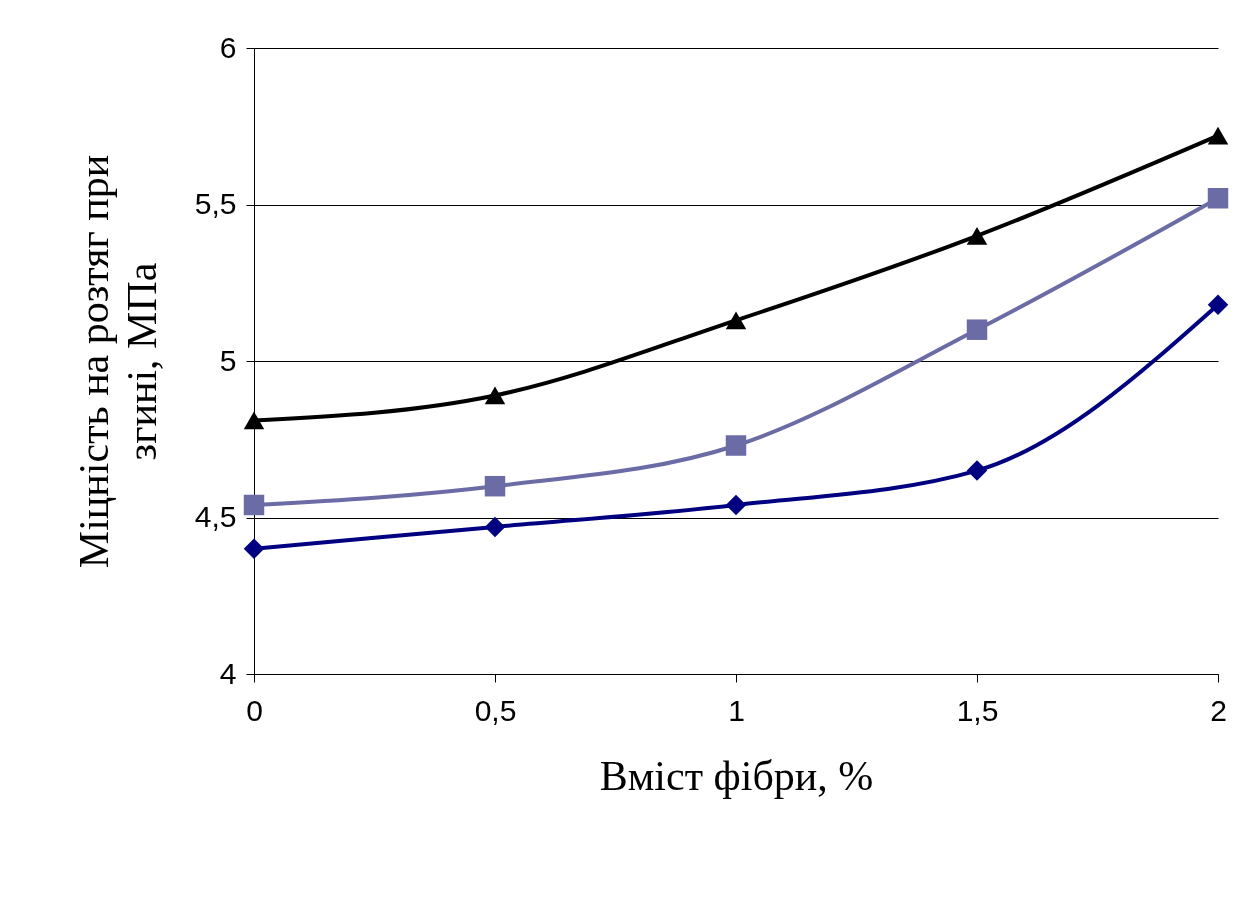  What do you see at coordinates (215, 516) in the screenshot?
I see `y-tick-label: 4,5` at bounding box center [215, 516].